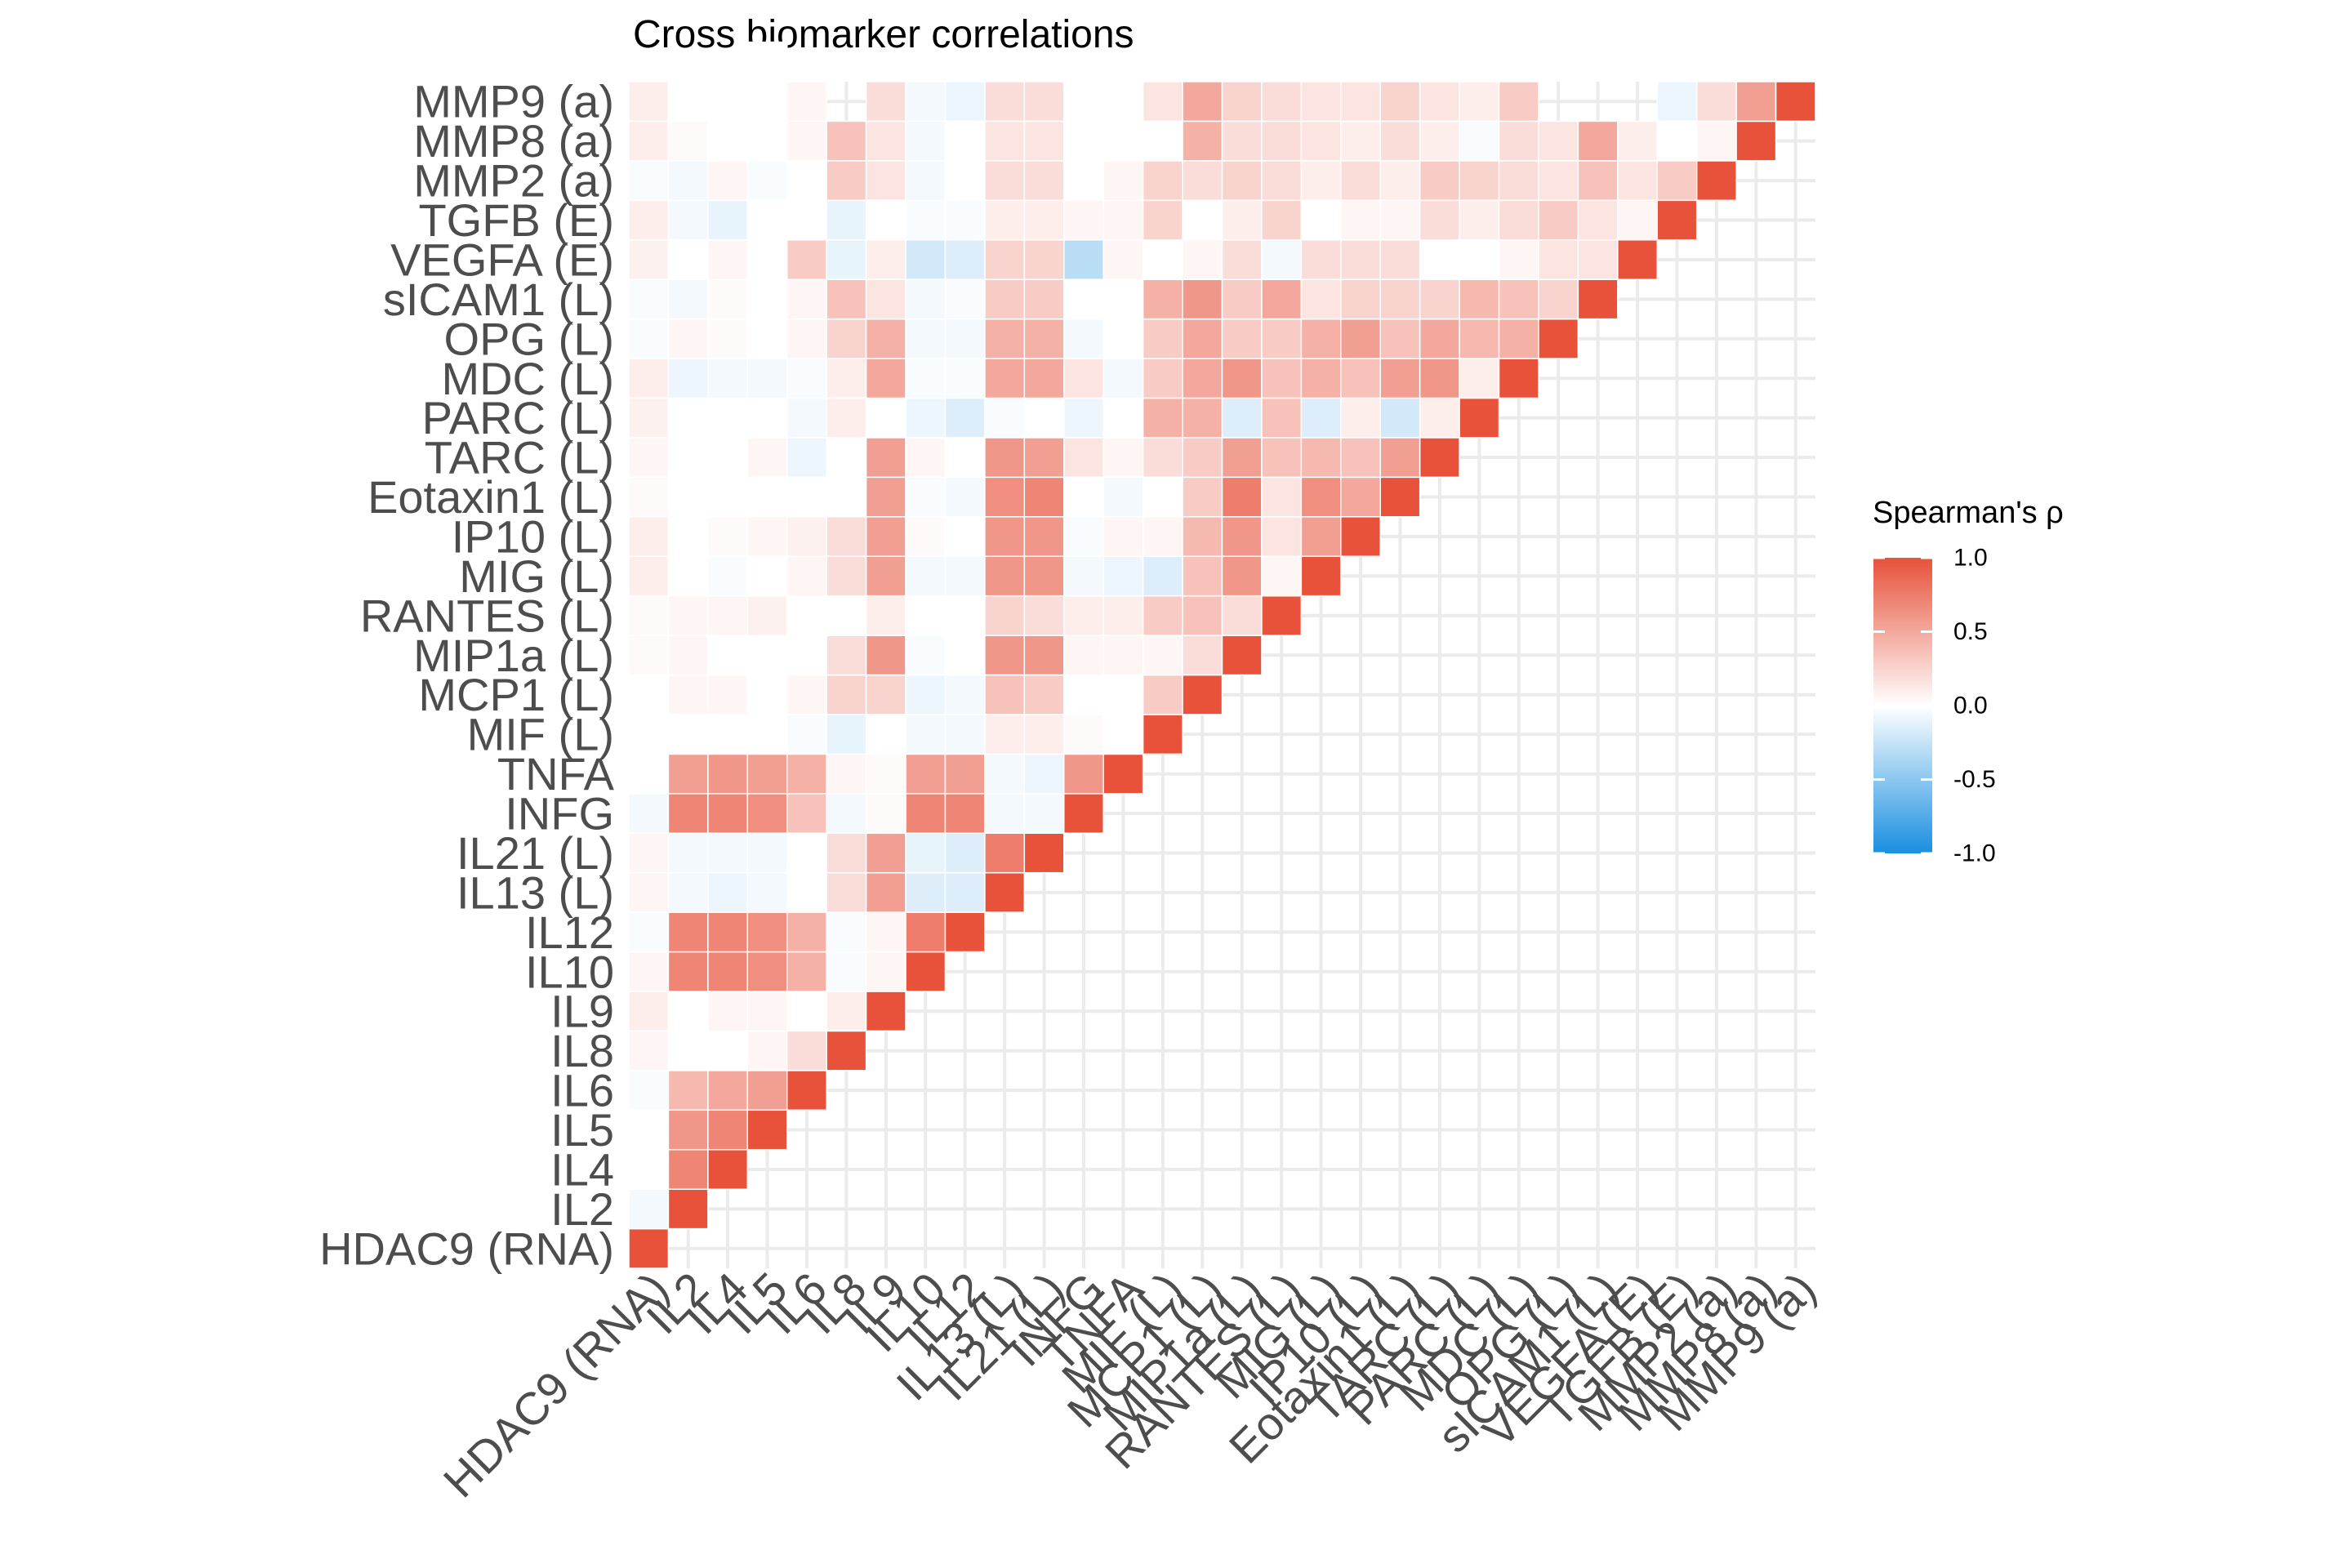  Describe the element at coordinates (1974, 706) in the screenshot. I see `legend-labels: 1.0 0.5 0.0 -0.5 -1.0` at that location.